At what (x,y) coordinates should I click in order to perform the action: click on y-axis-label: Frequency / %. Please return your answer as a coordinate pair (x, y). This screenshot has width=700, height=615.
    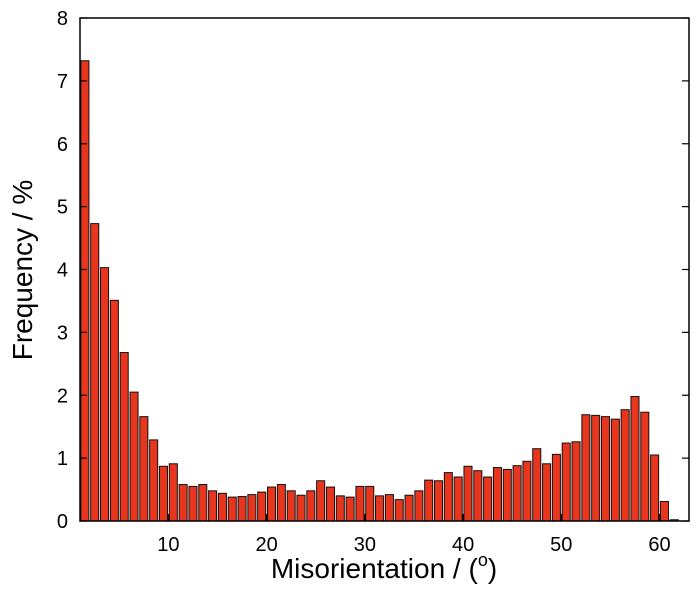
    Looking at the image, I should click on (22, 270).